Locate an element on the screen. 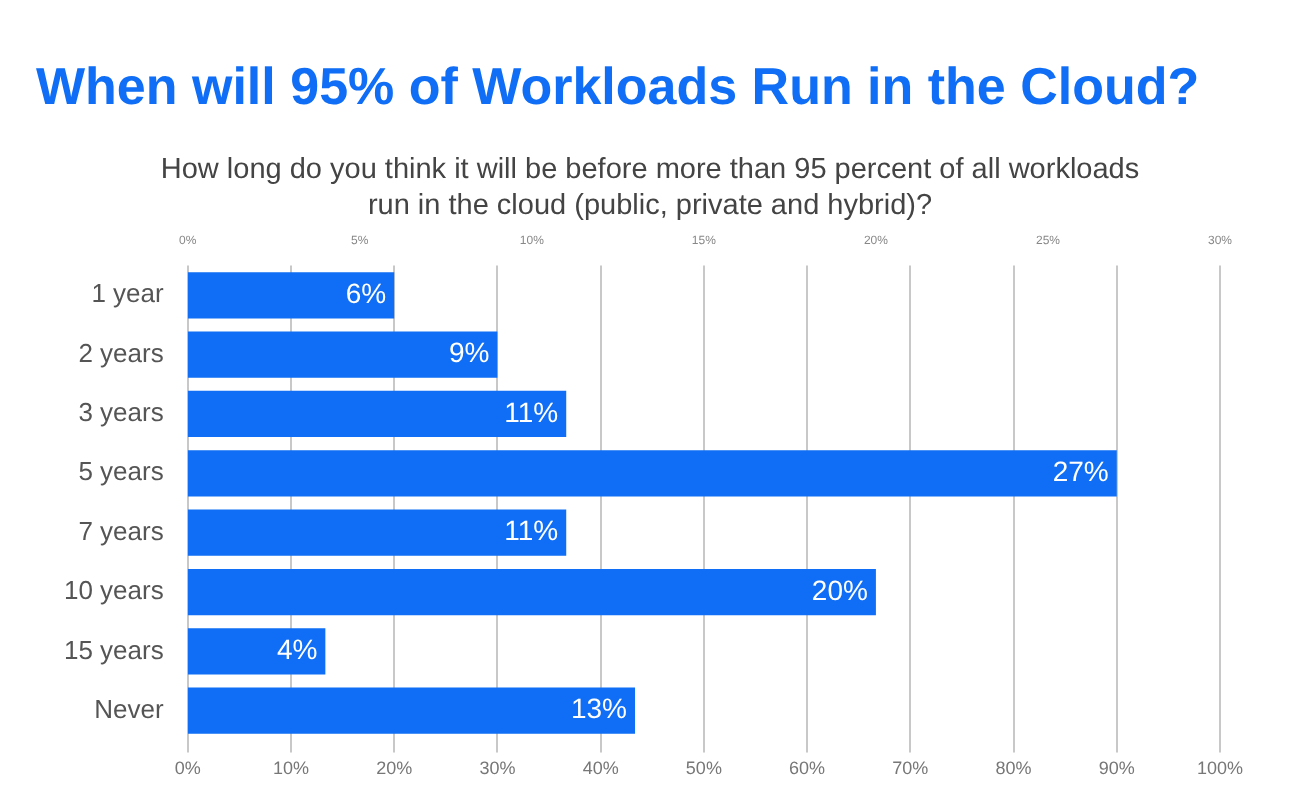 The height and width of the screenshot is (798, 1300). y-tick-label: 15 years is located at coordinates (114, 649).